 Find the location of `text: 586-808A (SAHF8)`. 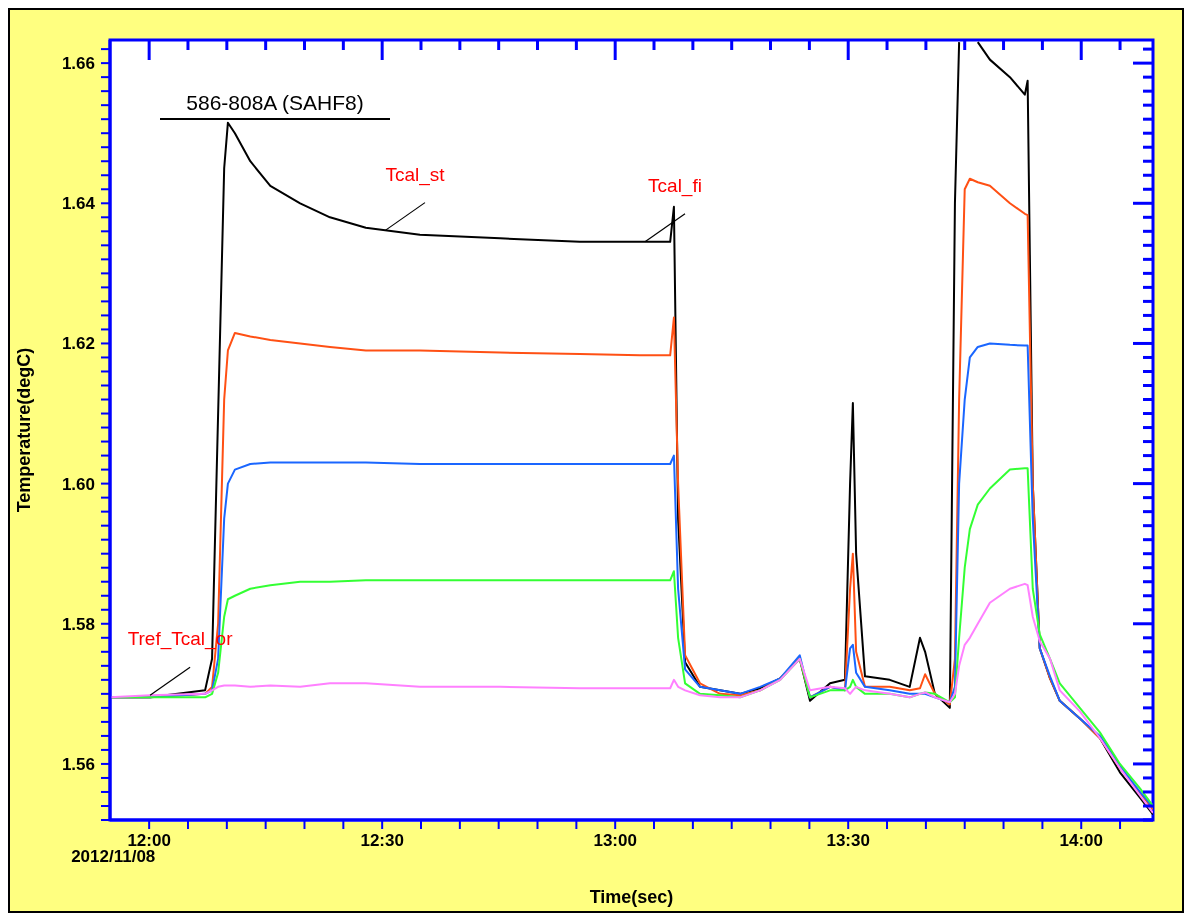

text: 586-808A (SAHF8) is located at coordinates (275, 105).